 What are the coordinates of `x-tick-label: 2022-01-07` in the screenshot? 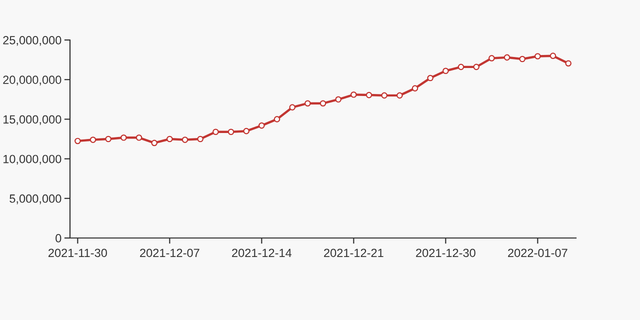 It's located at (538, 253).